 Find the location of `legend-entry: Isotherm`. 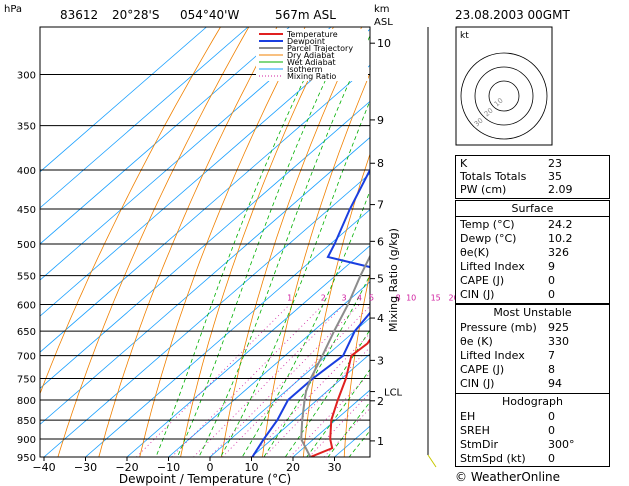

legend-entry: Isotherm is located at coordinates (305, 69).